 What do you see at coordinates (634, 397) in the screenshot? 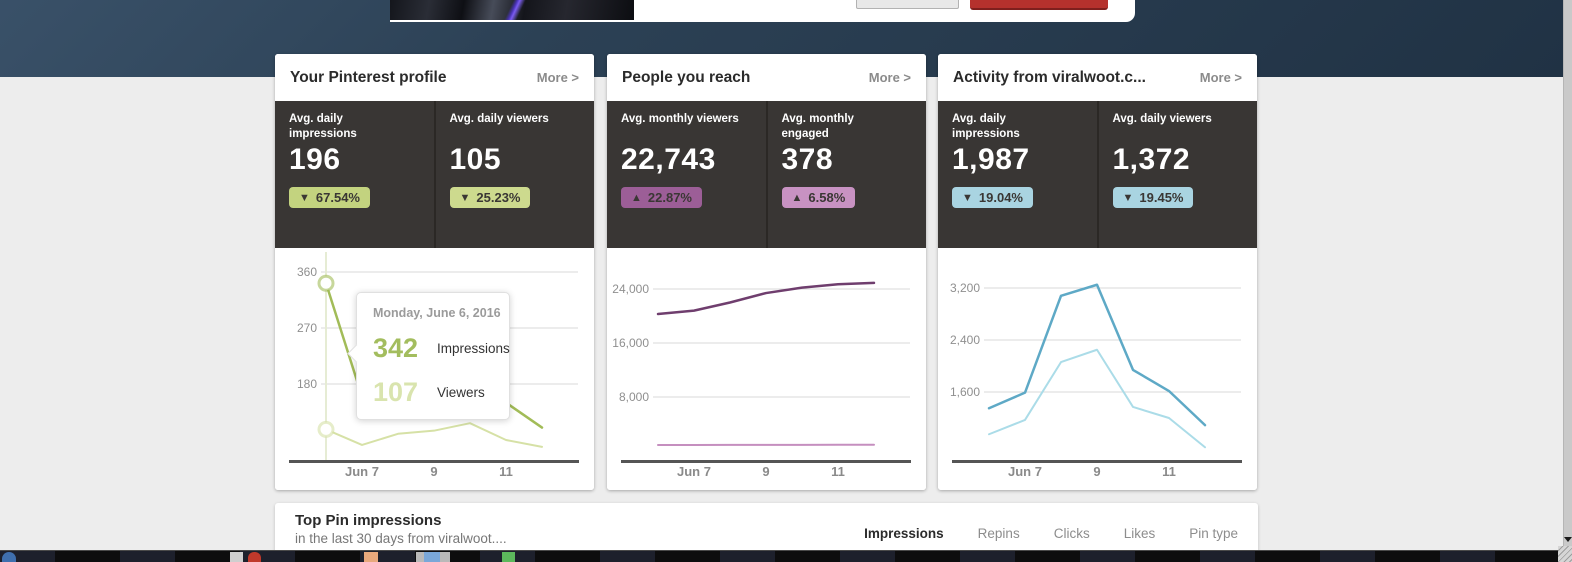
I see `svg-text: 8,000` at bounding box center [634, 397].